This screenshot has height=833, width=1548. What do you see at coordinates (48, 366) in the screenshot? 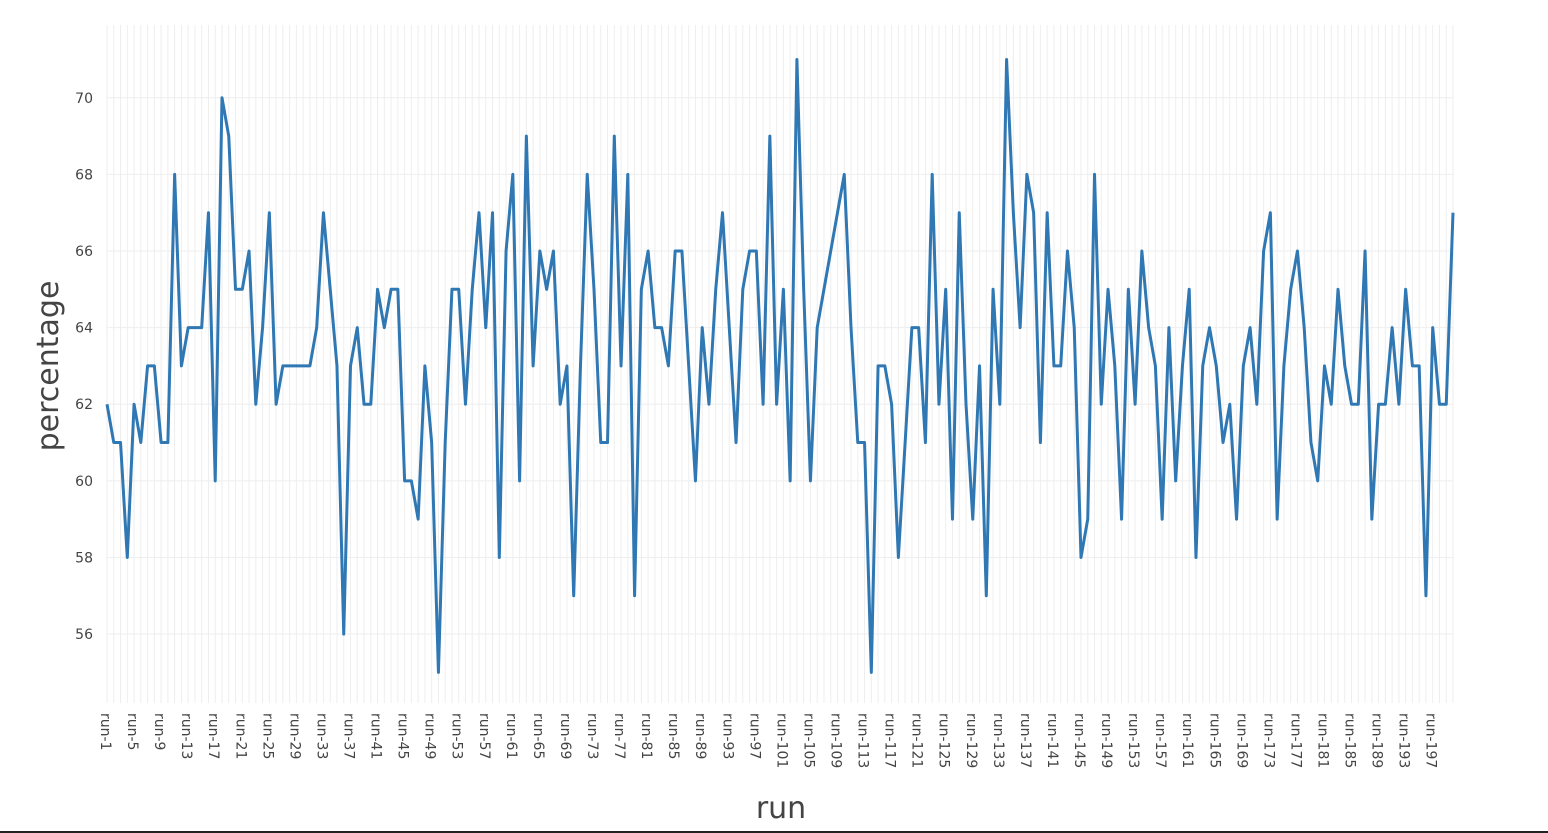
I see `y-axis-title: percentage` at bounding box center [48, 366].